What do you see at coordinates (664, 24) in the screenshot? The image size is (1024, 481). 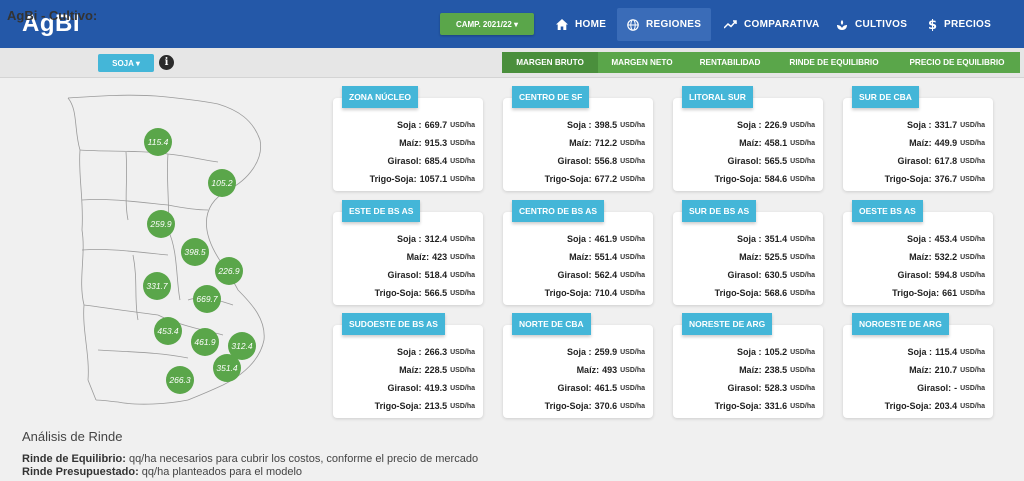 I see `nav-regiones: REGIONES` at bounding box center [664, 24].